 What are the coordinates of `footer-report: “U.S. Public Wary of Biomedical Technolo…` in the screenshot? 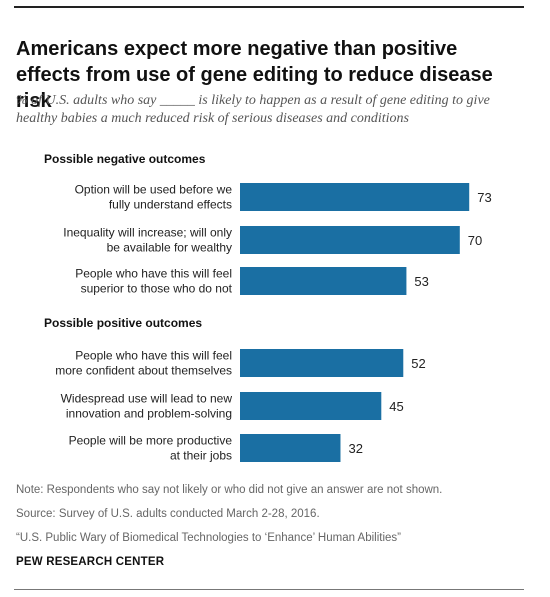 It's located at (209, 538).